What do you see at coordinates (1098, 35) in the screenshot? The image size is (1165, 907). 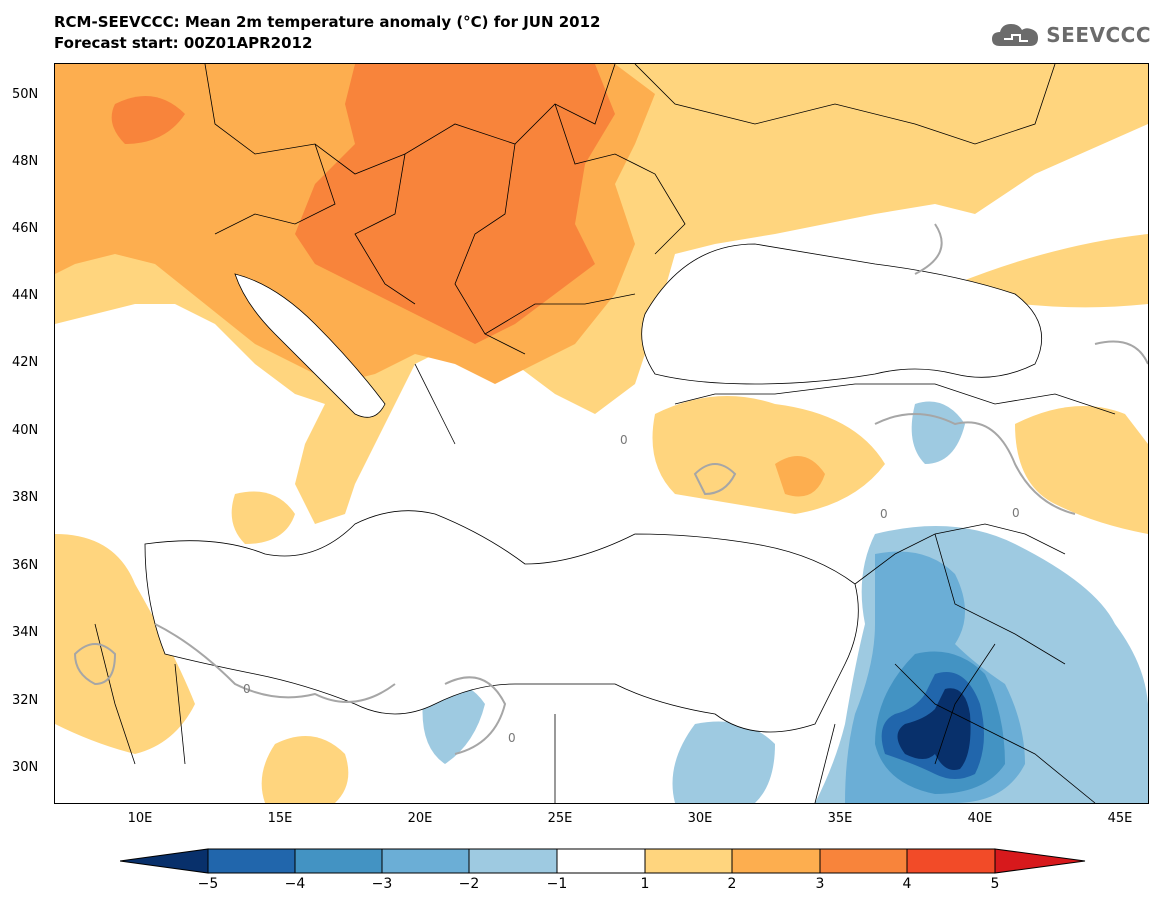 I see `logo-text: SEEVCCC` at bounding box center [1098, 35].